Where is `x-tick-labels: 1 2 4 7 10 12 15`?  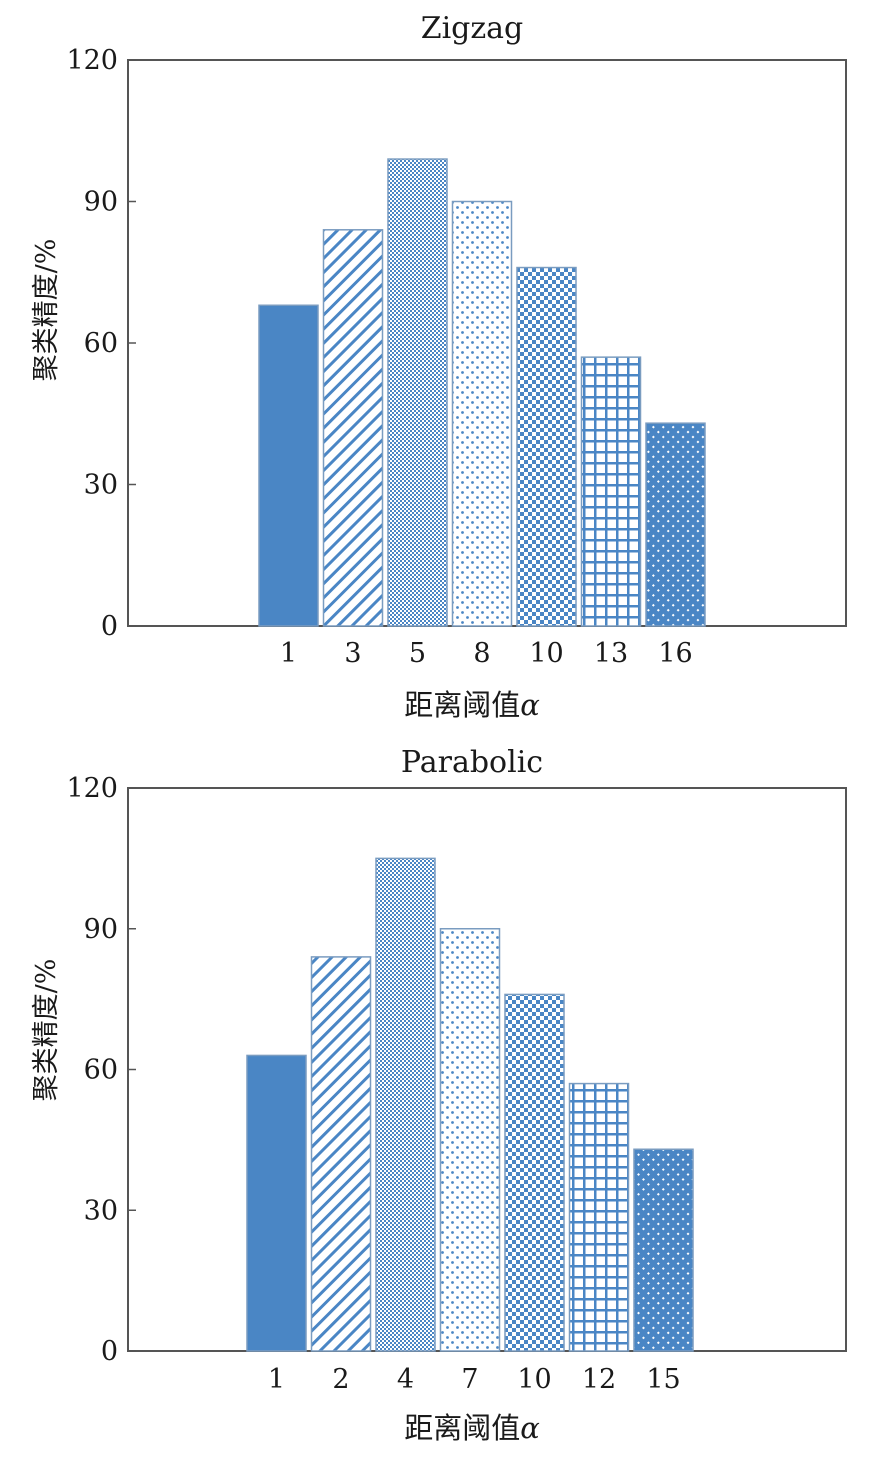 x-tick-labels: 1 2 4 7 10 12 15 is located at coordinates (474, 1379).